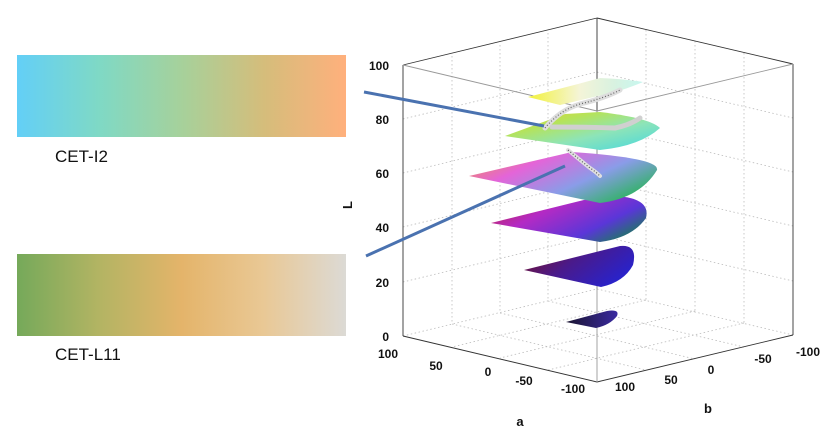  I want to click on slice-l40, so click(569, 218).